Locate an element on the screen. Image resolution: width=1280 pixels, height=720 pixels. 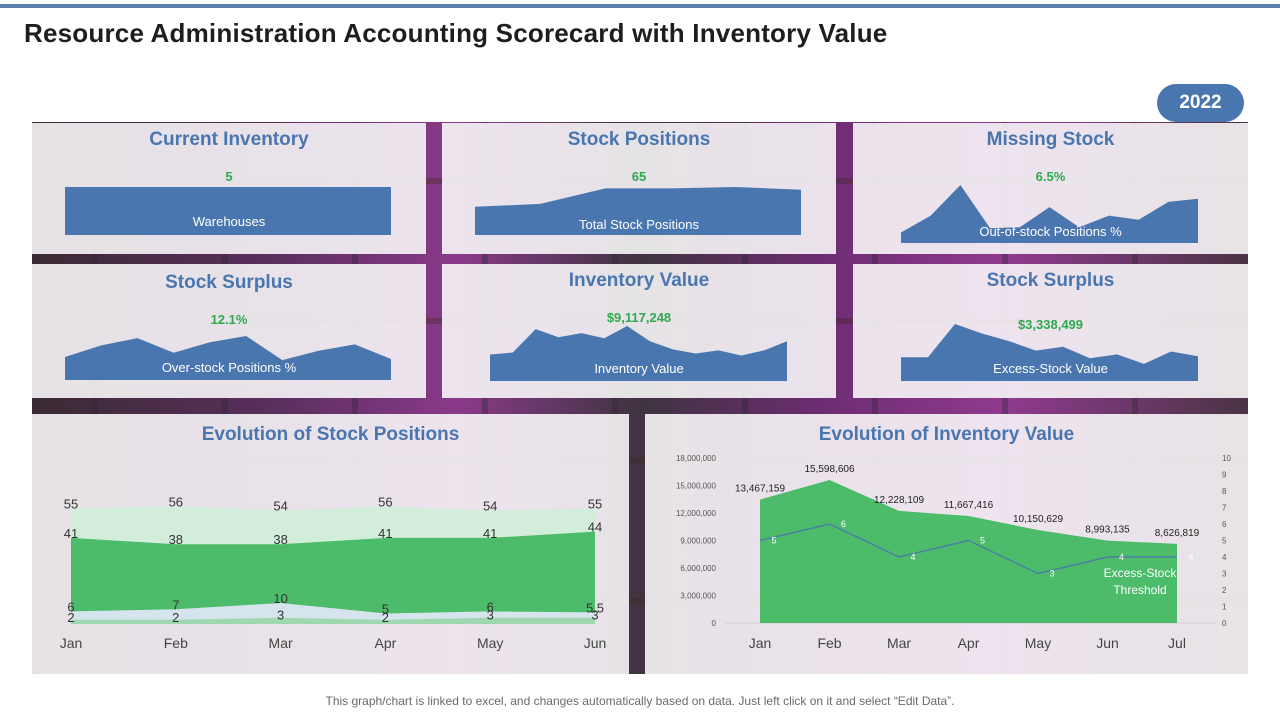
threshold-point-label: 3 is located at coordinates (1051, 574).